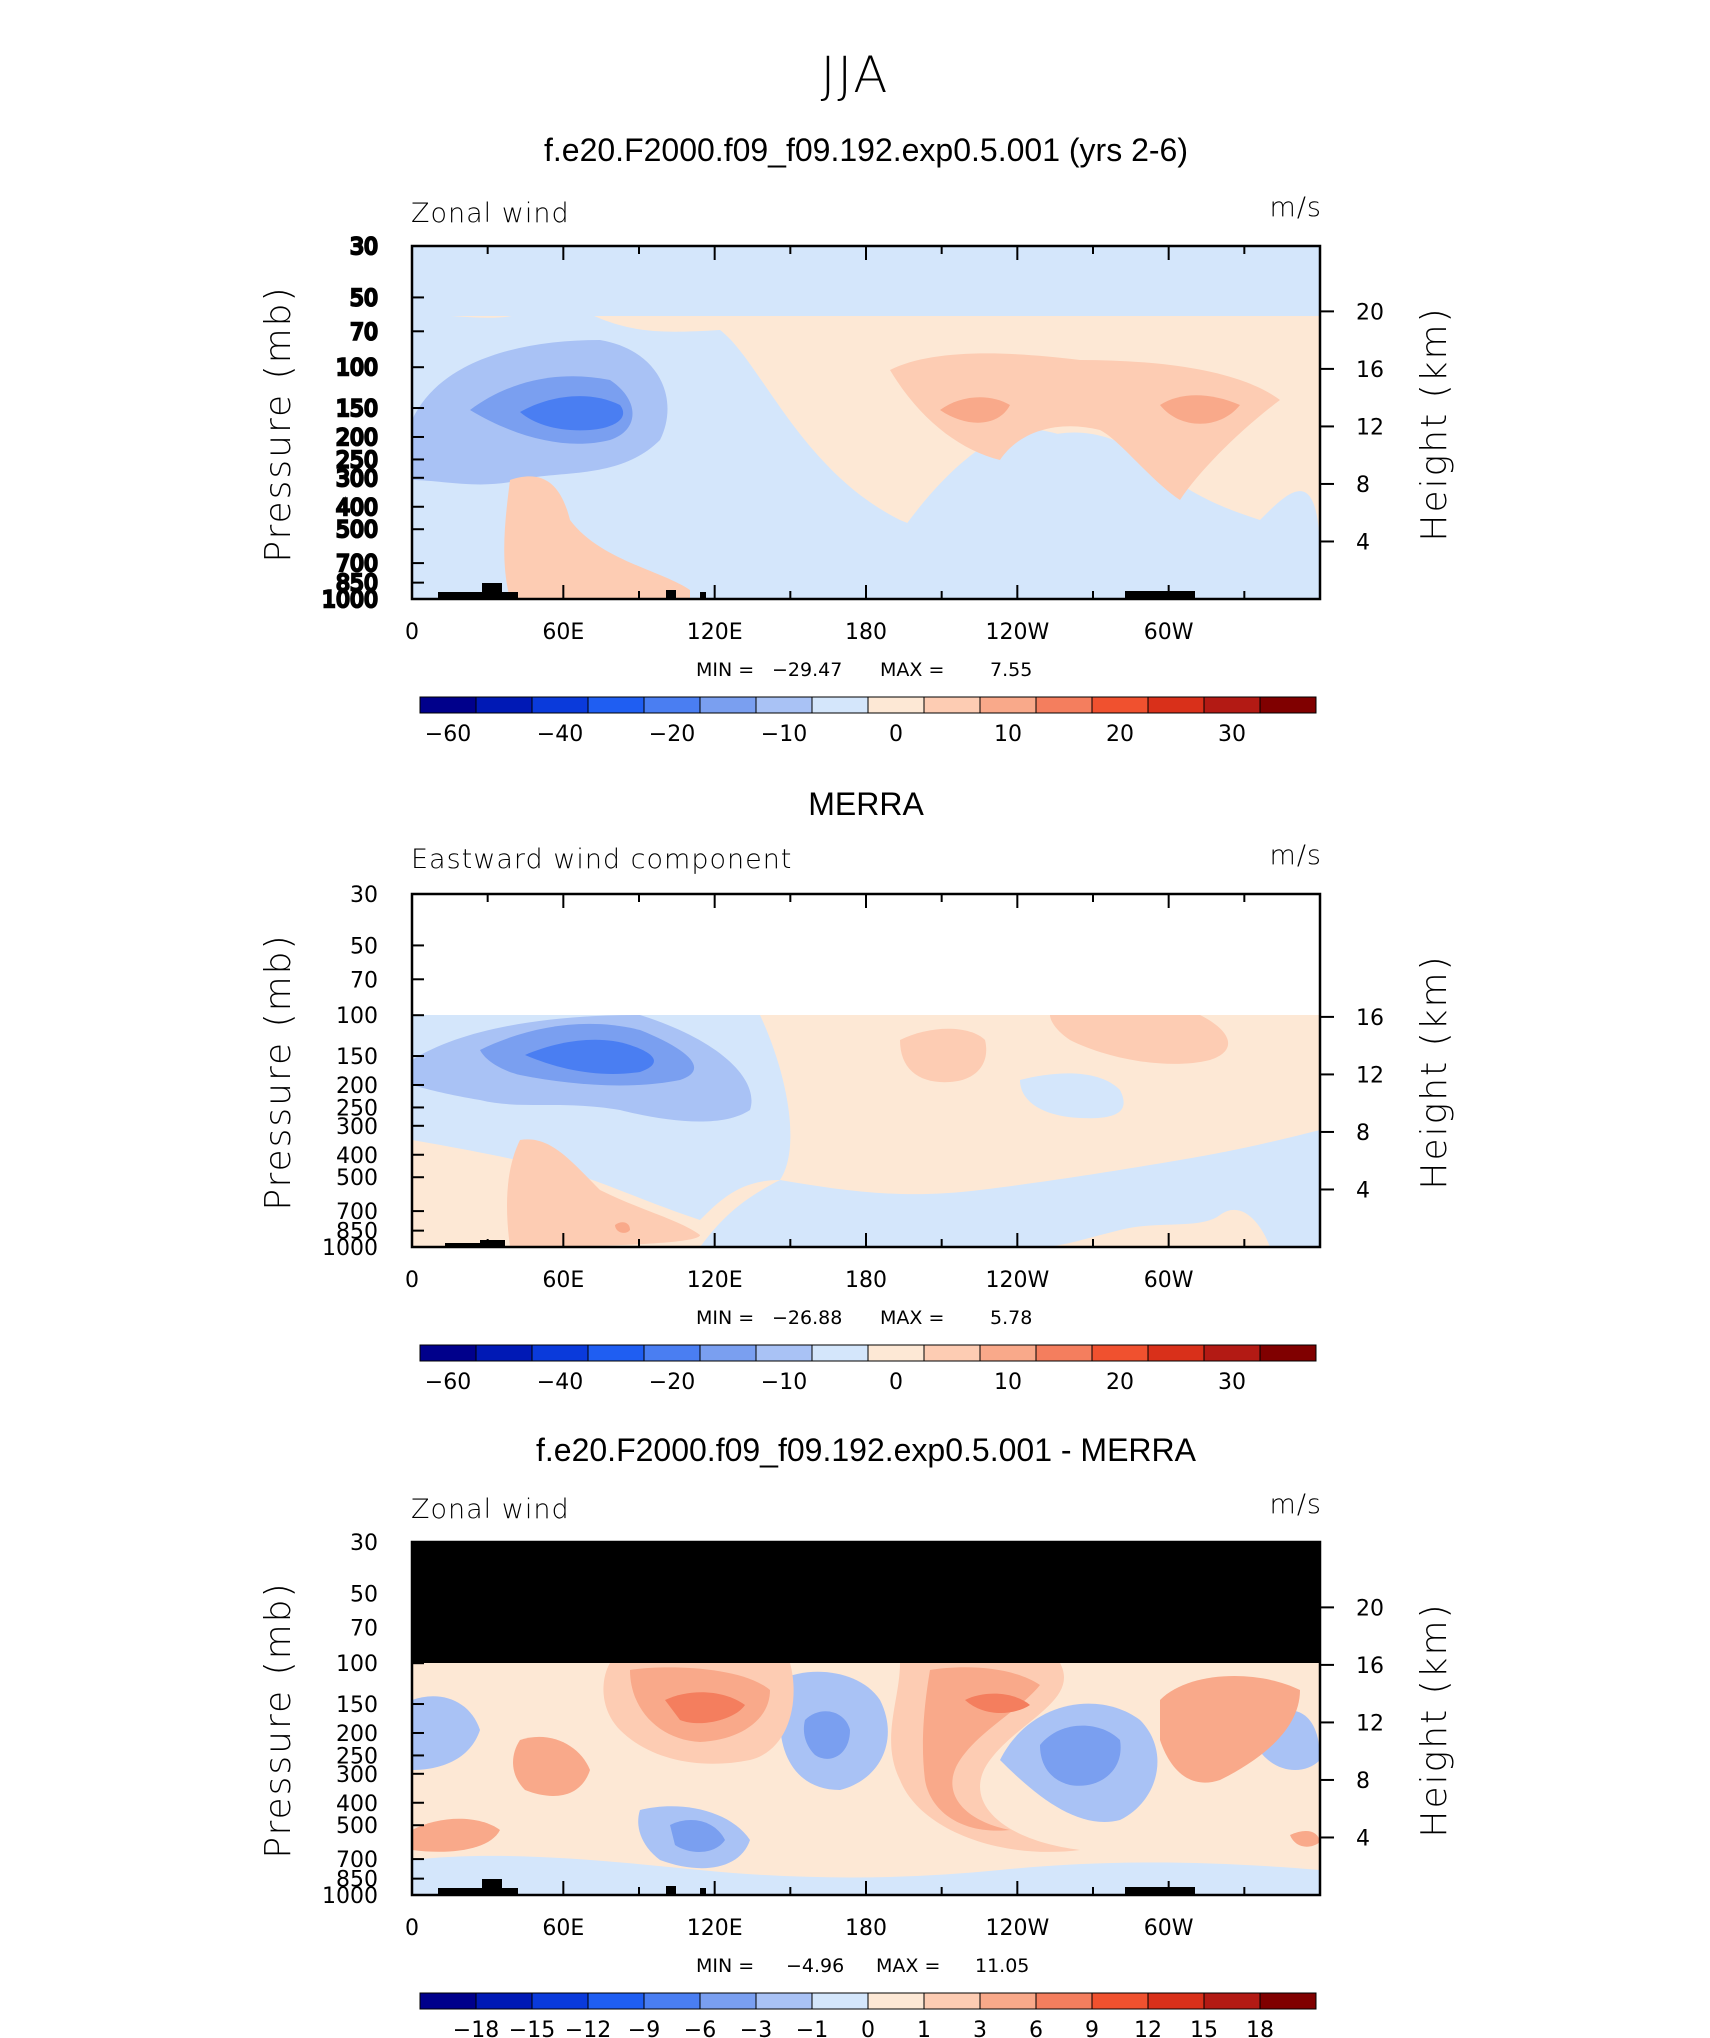 The image size is (1710, 2038). Describe the element at coordinates (912, 1318) in the screenshot. I see `panel-2-max-label: MAX =` at that location.